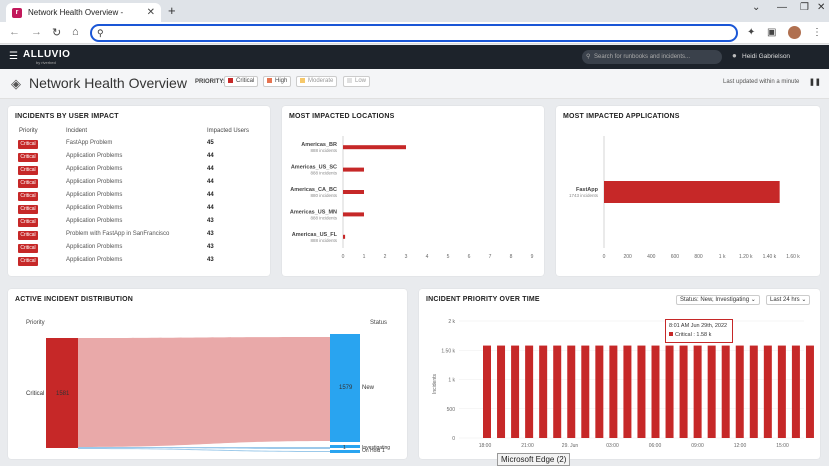  Describe the element at coordinates (75, 32) in the screenshot. I see `home-icon: ⌂` at that location.